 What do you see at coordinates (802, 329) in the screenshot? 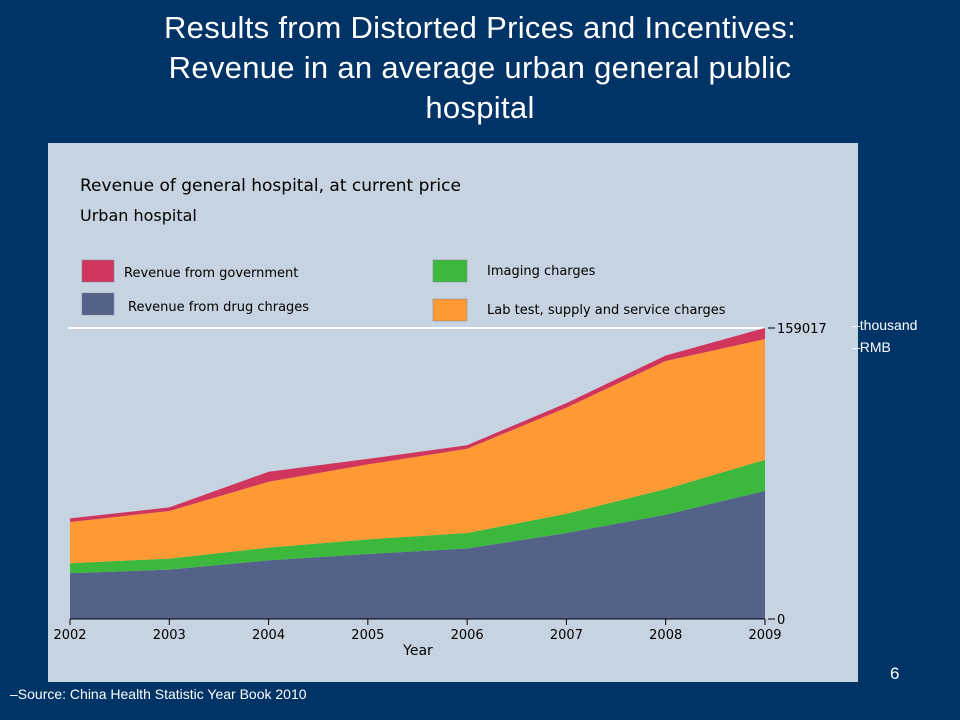
I see `y-tick-label-max: 159017` at bounding box center [802, 329].